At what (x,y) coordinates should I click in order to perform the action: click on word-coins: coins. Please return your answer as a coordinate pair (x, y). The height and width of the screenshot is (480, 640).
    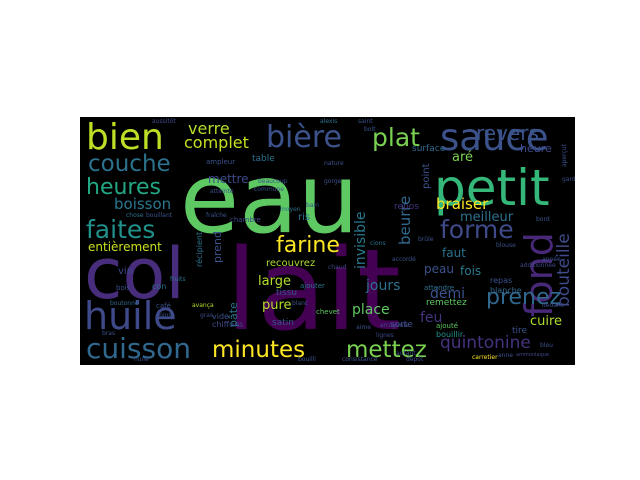
    Looking at the image, I should click on (164, 315).